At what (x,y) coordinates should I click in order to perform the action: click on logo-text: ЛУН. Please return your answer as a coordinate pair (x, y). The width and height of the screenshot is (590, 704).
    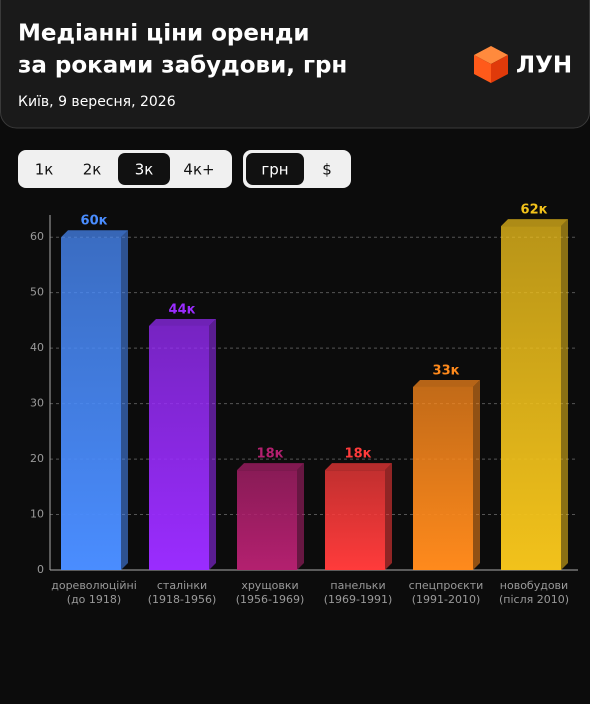
    Looking at the image, I should click on (544, 66).